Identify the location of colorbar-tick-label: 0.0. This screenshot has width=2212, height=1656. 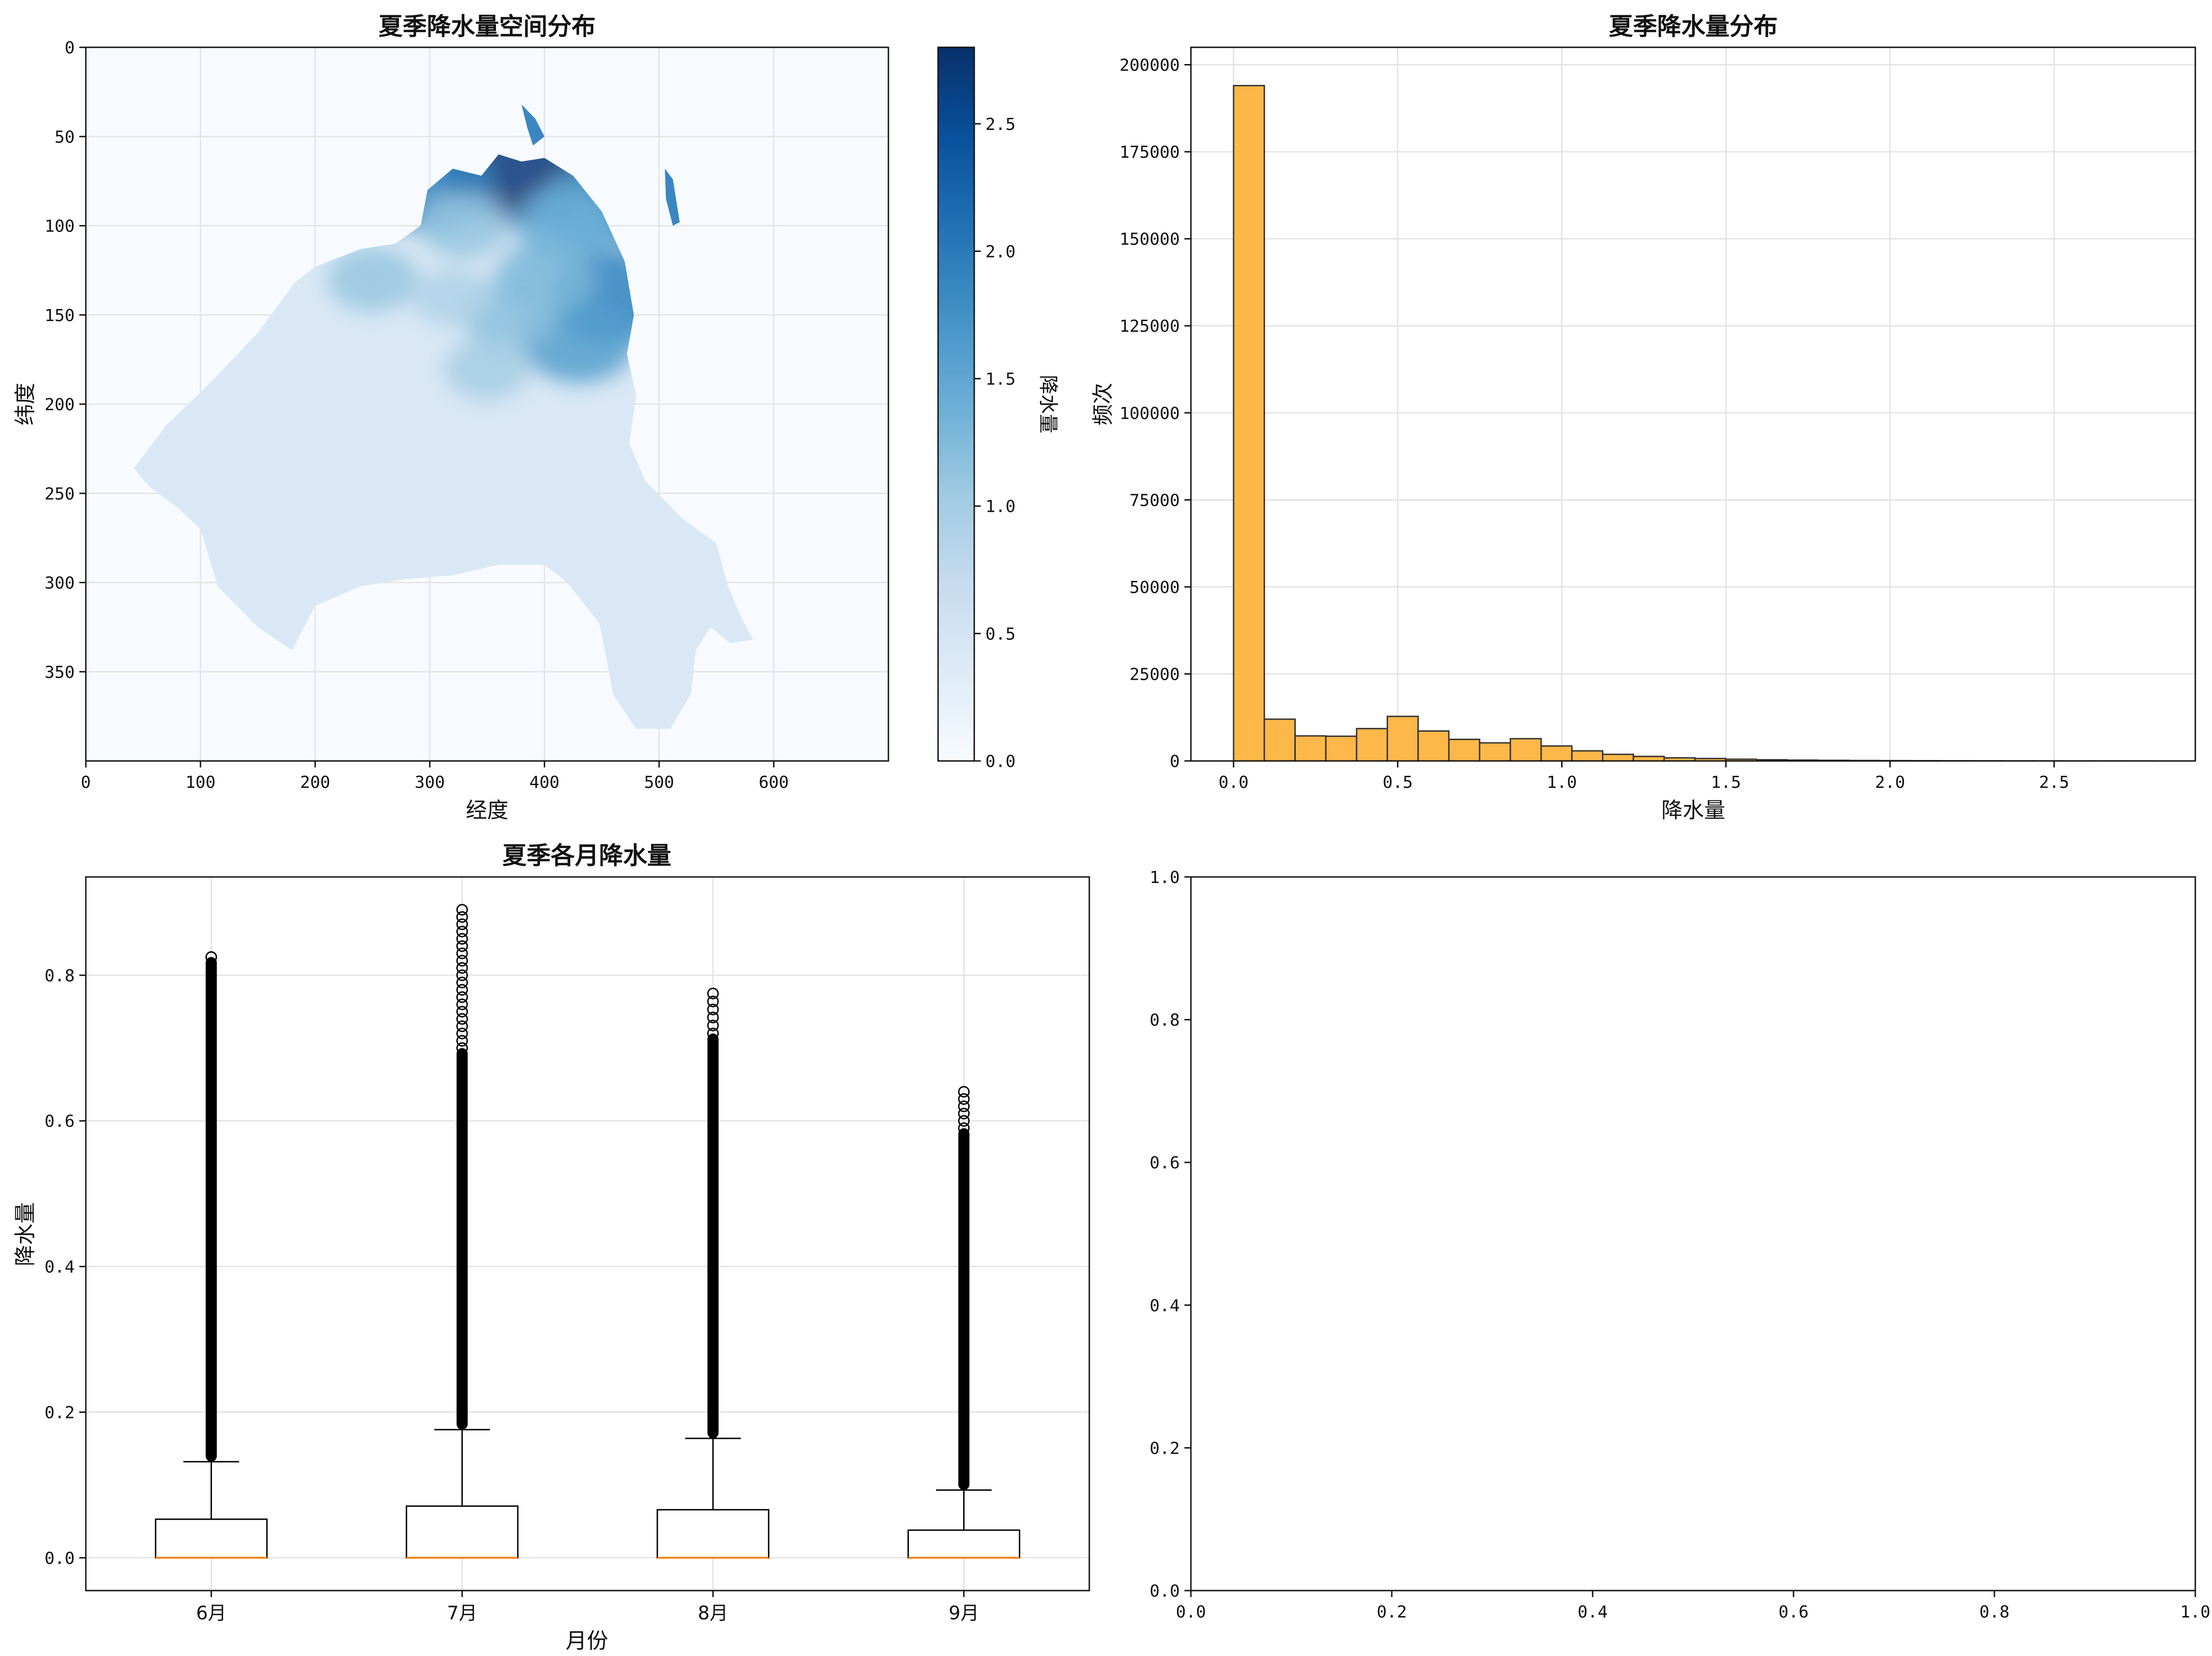
(1000, 761).